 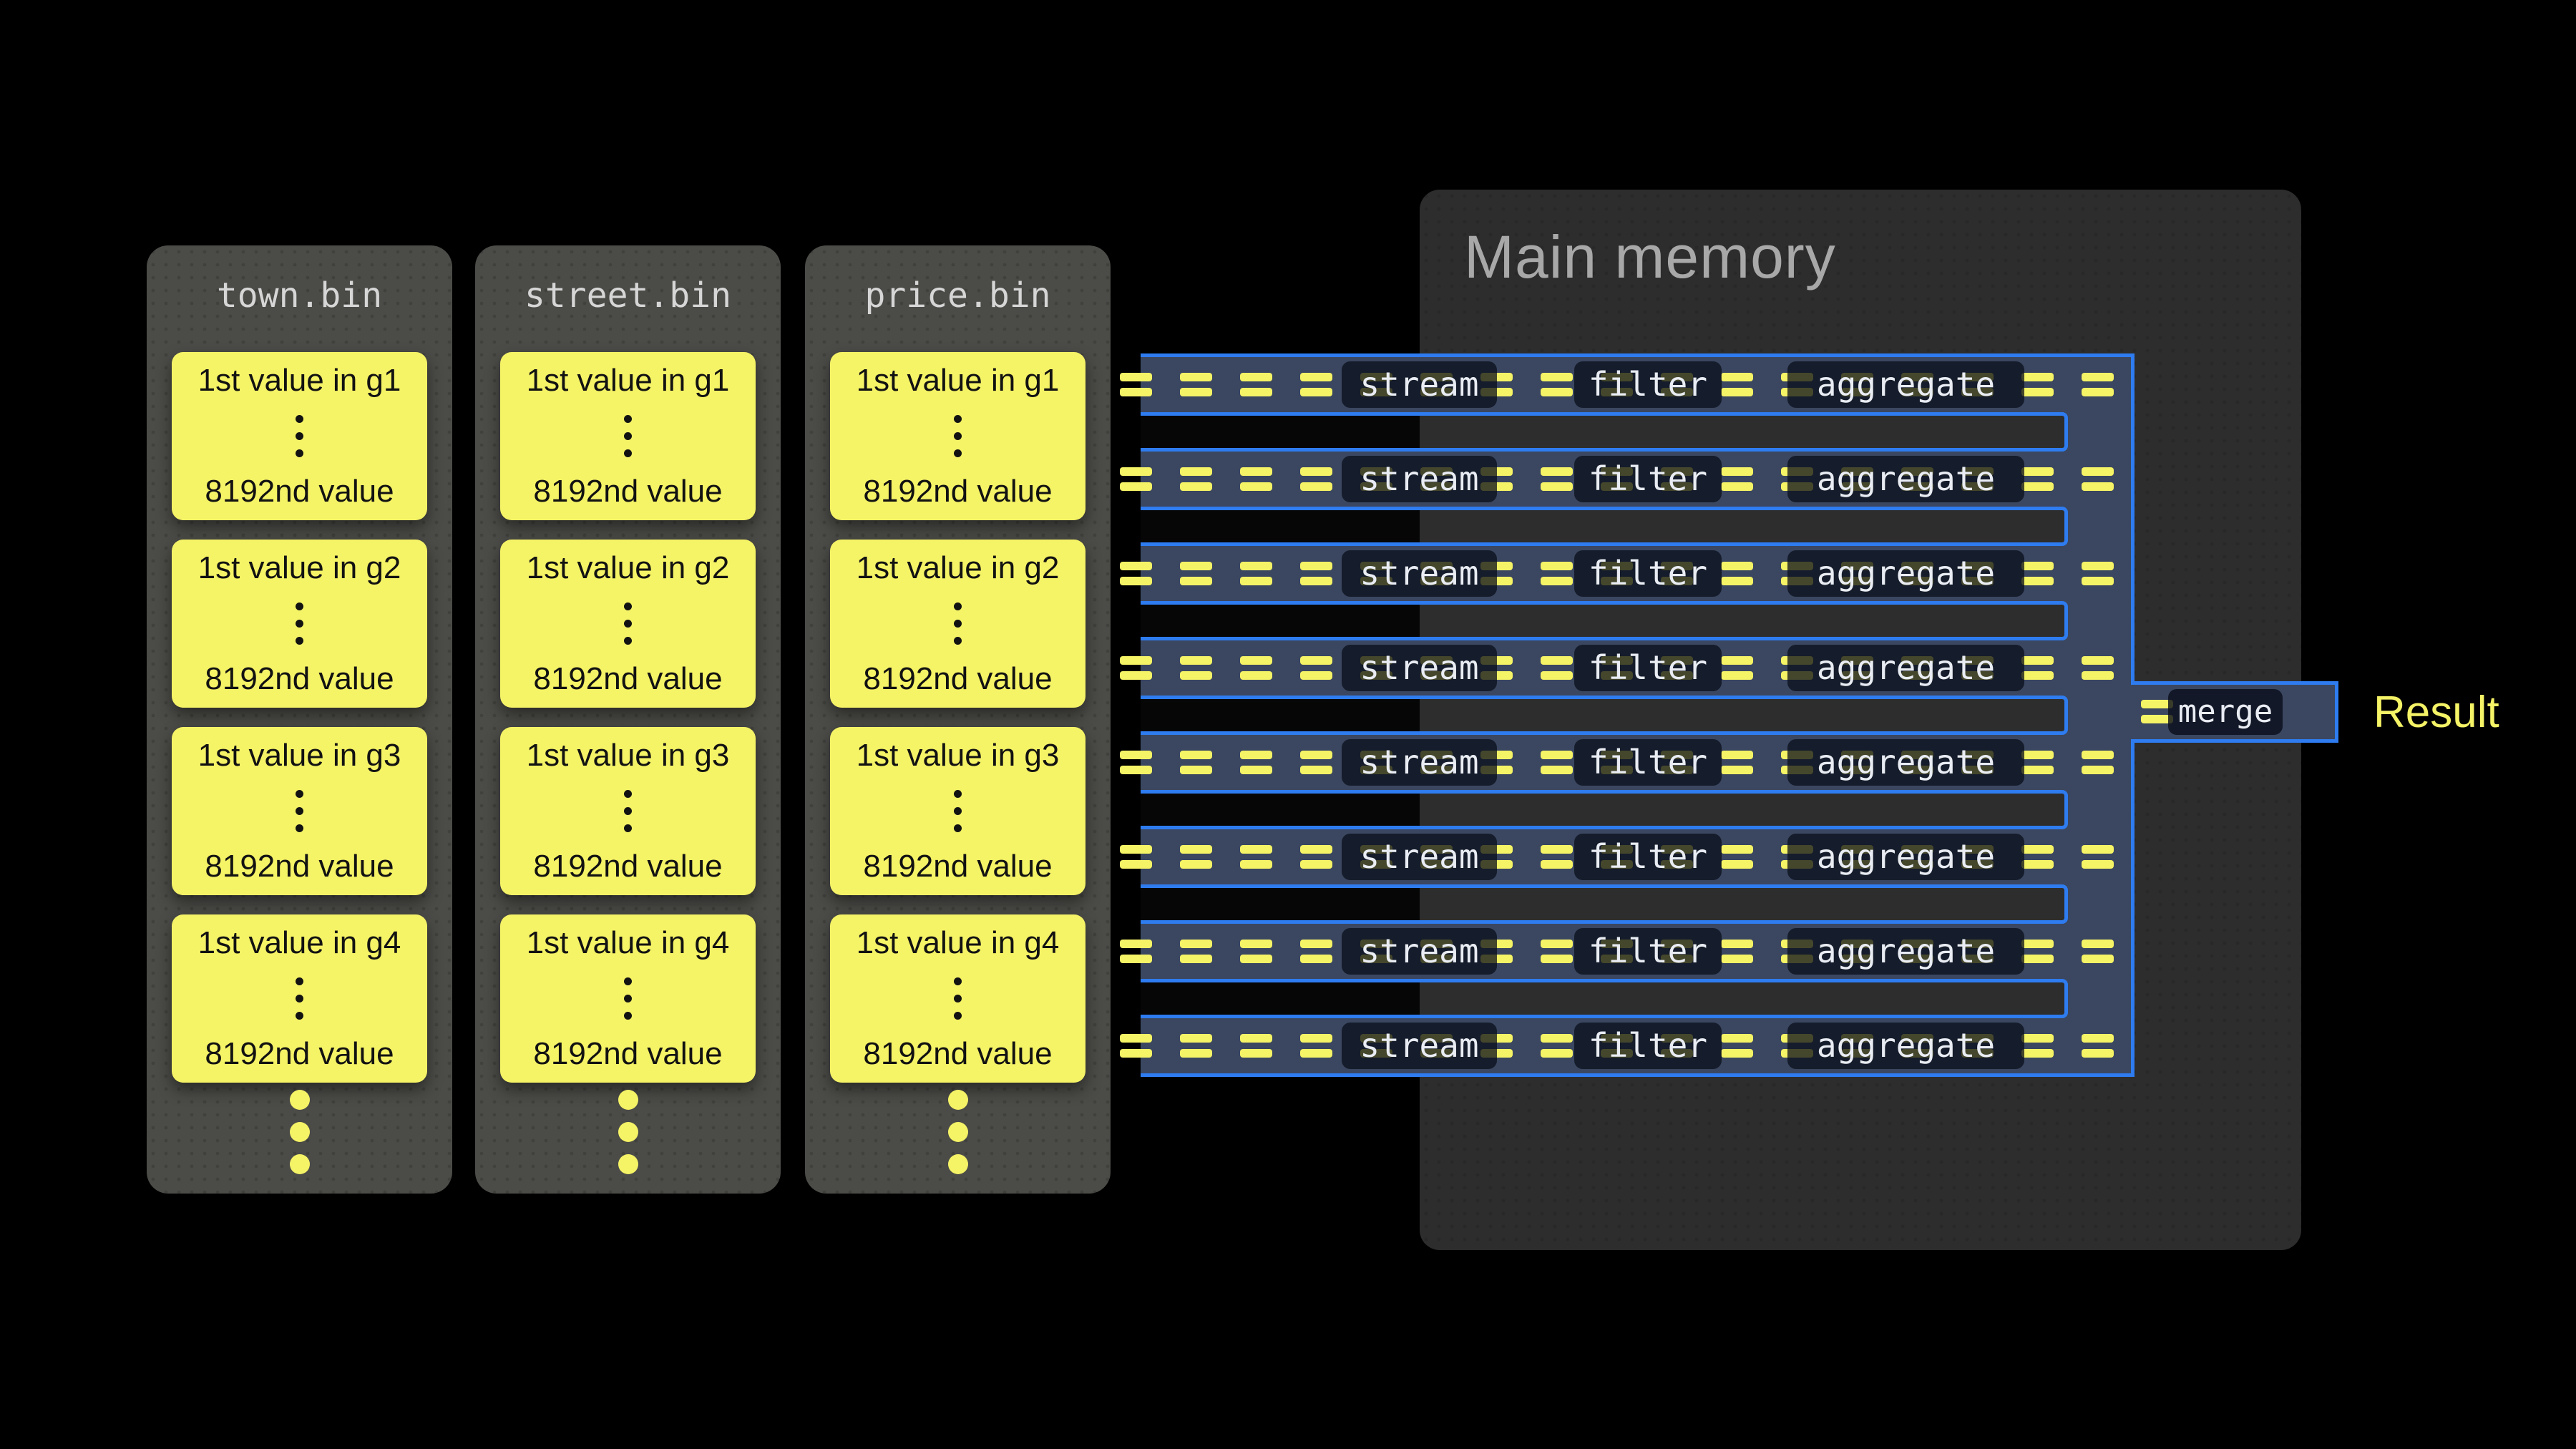 What do you see at coordinates (628, 295) in the screenshot?
I see `file-name-label: street.bin` at bounding box center [628, 295].